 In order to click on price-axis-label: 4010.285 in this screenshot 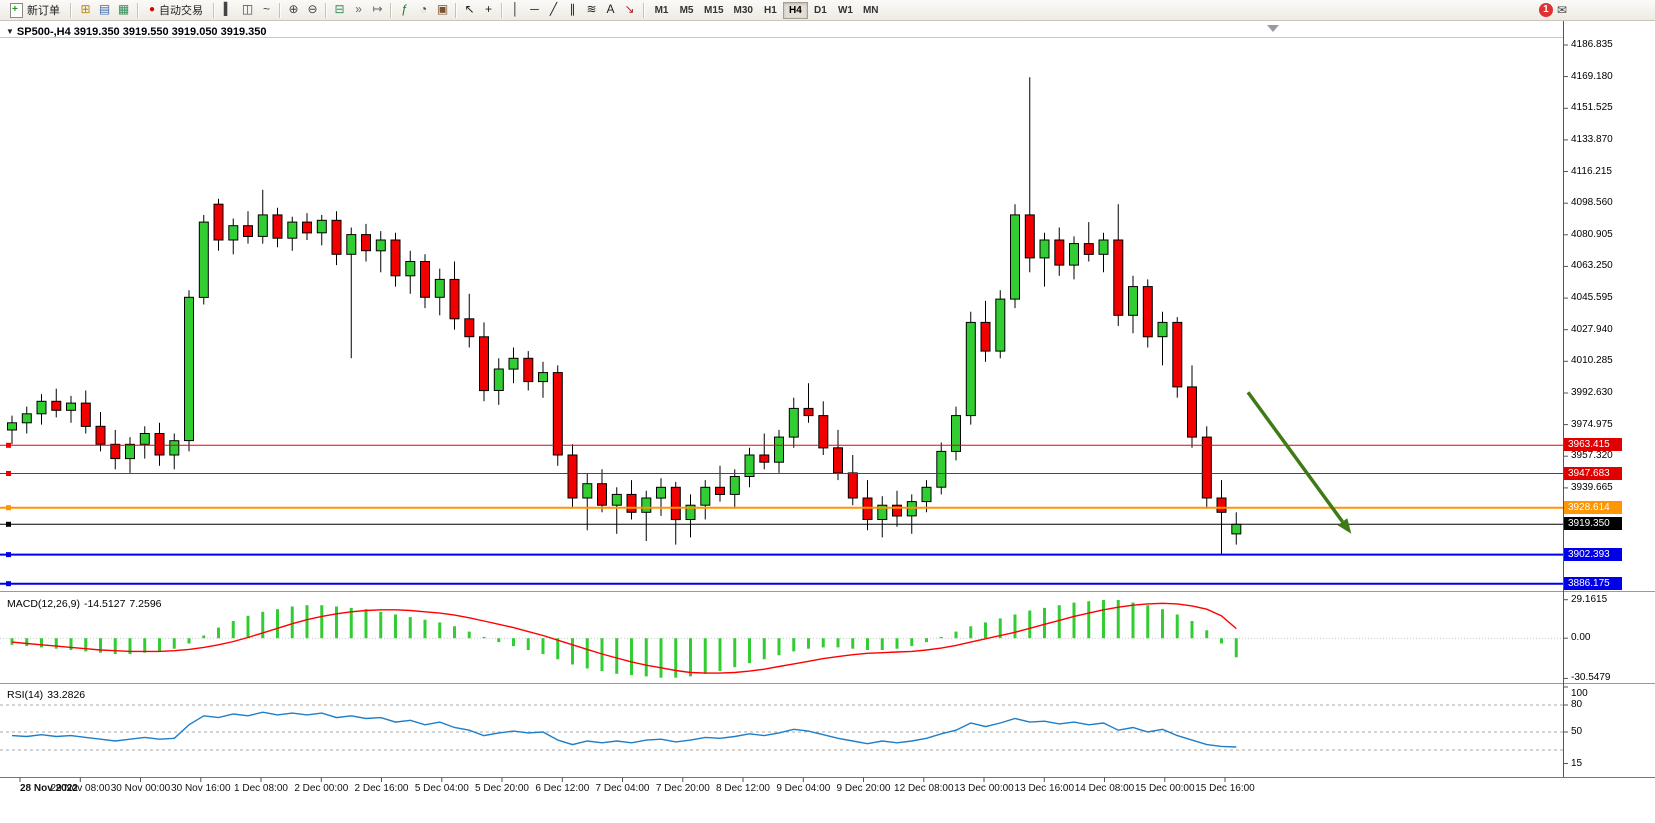, I will do `click(1592, 361)`.